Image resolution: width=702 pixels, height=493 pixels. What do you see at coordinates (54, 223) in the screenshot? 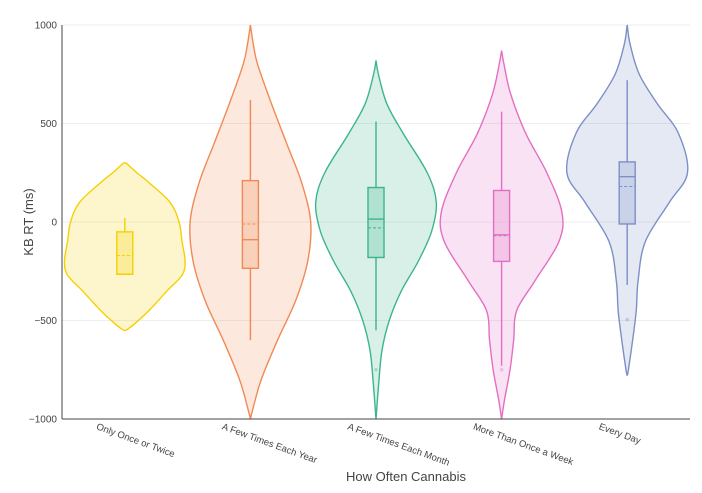
I see `y-tick-label: 0` at bounding box center [54, 223].